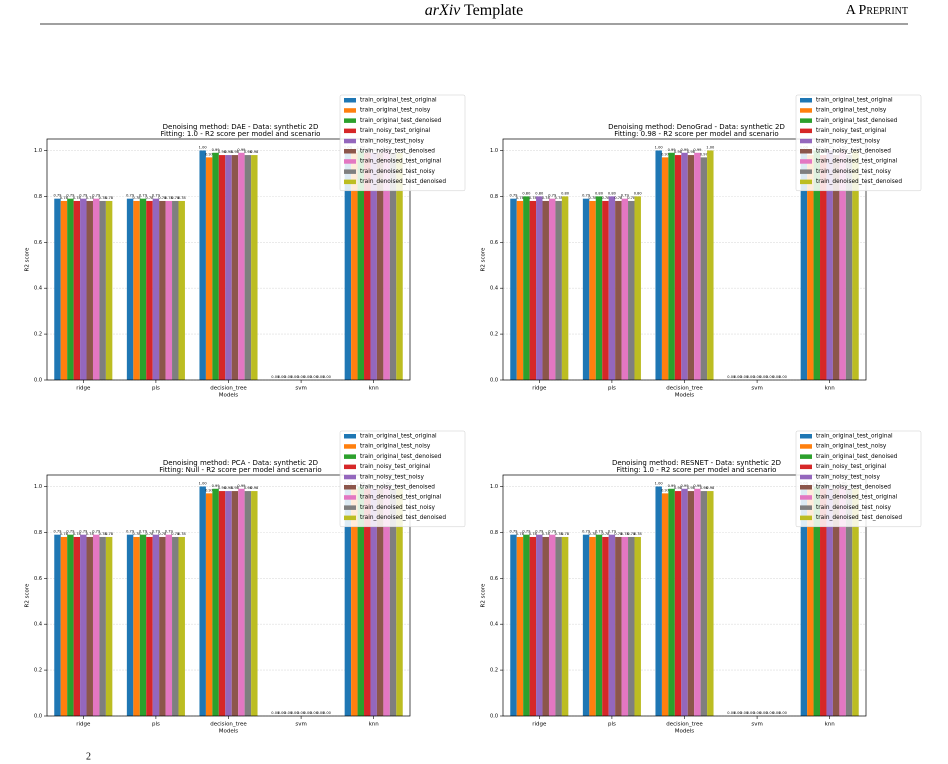  Describe the element at coordinates (859, 182) in the screenshot. I see `legend-label: train_denoised_test_denoised` at that location.